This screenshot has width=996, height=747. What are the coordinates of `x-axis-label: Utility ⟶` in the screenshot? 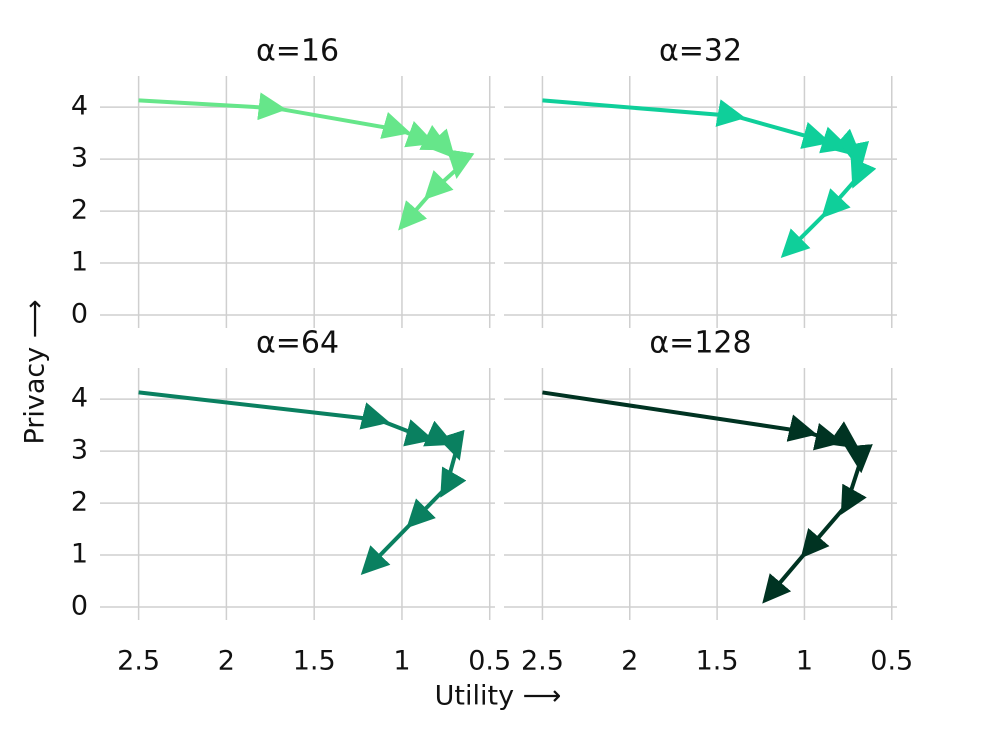 It's located at (498, 696).